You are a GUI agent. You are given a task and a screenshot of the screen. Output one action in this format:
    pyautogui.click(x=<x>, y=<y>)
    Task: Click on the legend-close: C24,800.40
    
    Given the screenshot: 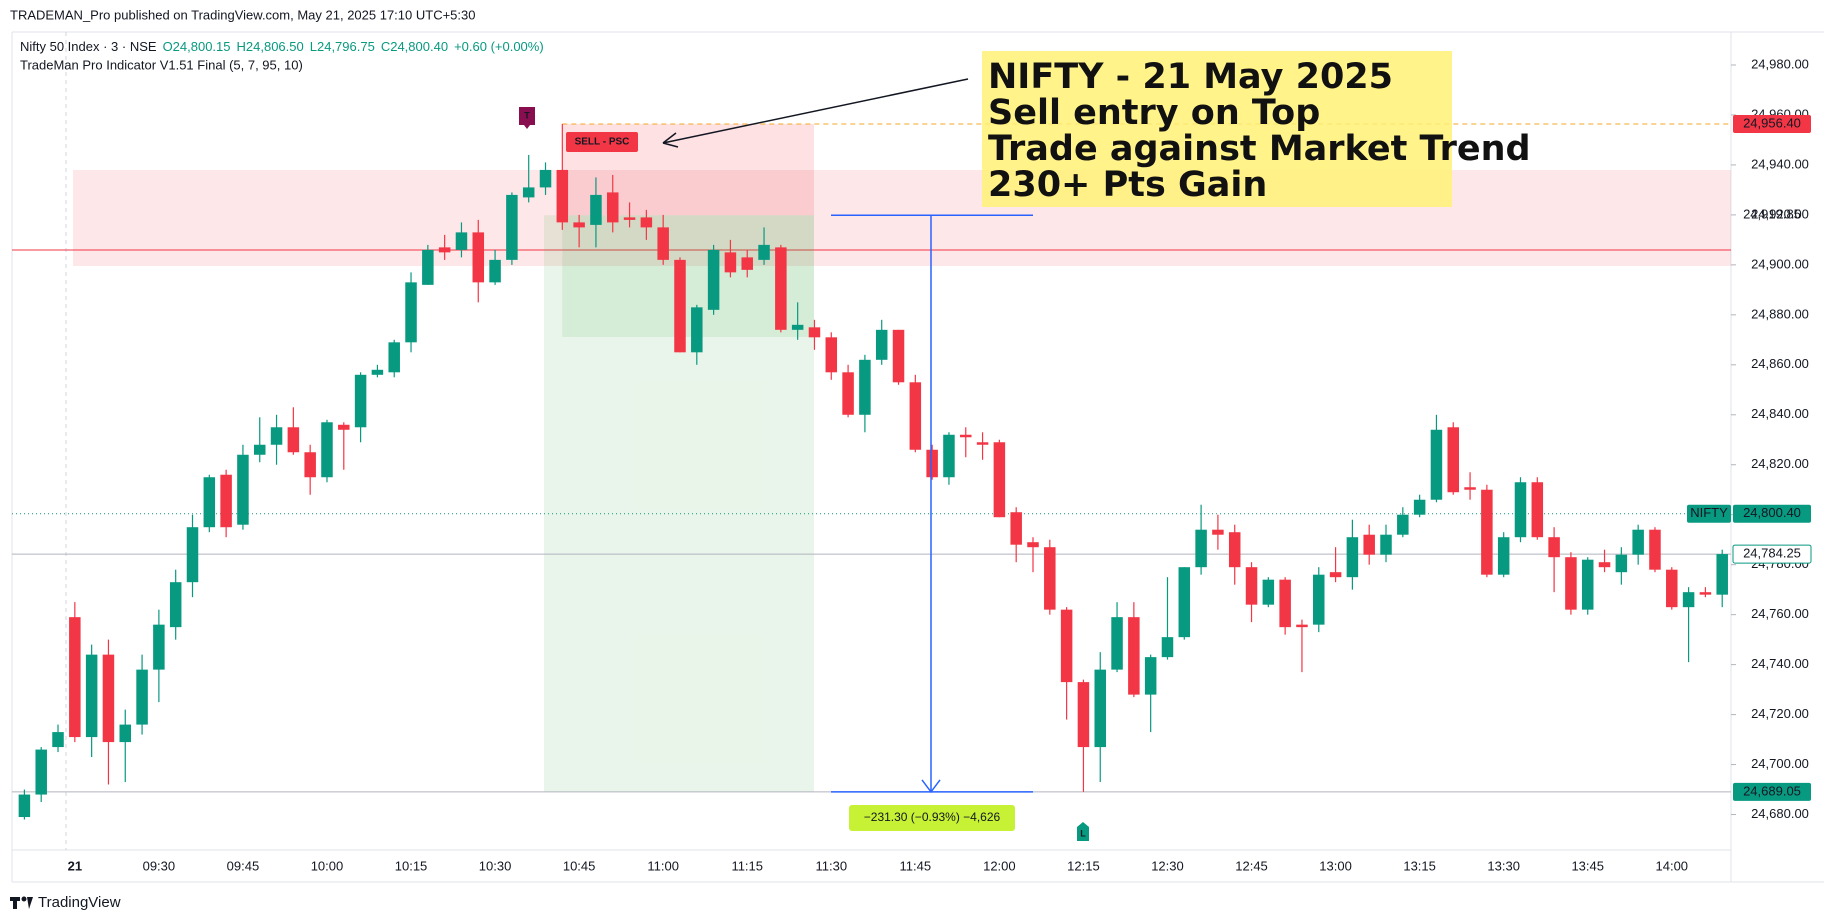 What is the action you would take?
    pyautogui.click(x=414, y=46)
    